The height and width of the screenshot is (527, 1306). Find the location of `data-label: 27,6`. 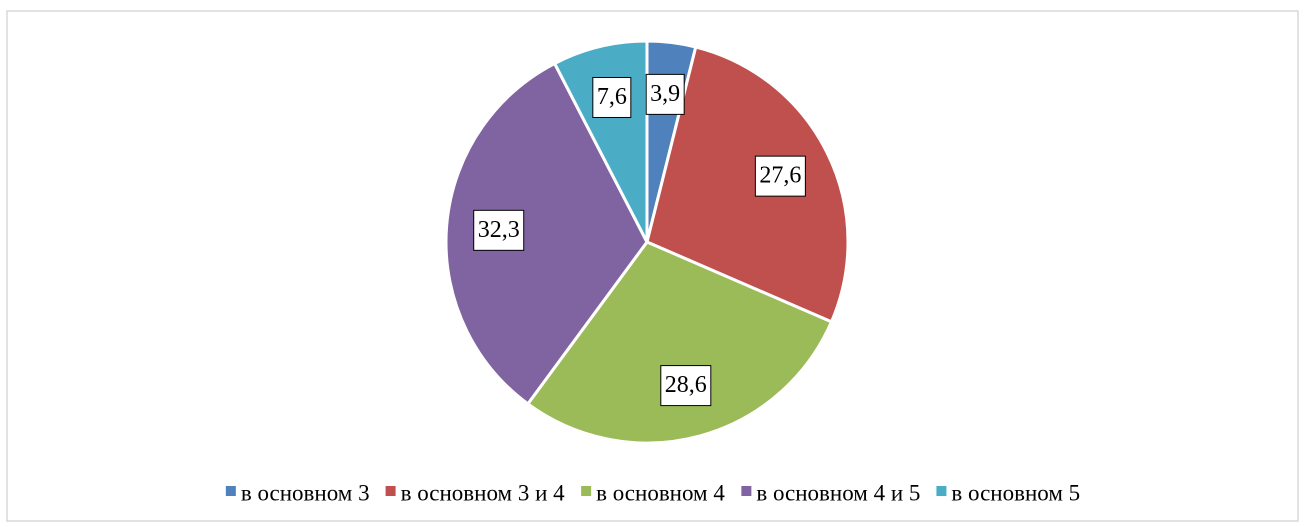

data-label: 27,6 is located at coordinates (780, 176).